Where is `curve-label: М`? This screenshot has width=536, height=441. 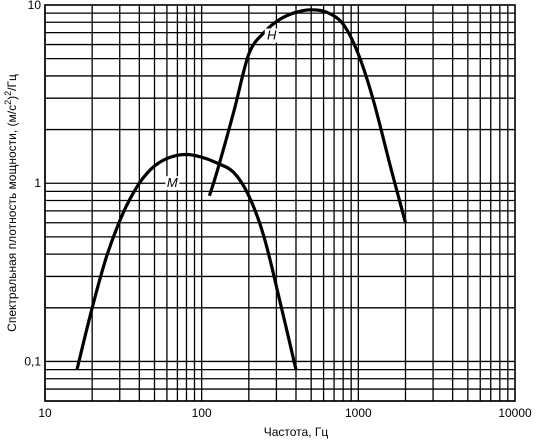 curve-label: М is located at coordinates (172, 182).